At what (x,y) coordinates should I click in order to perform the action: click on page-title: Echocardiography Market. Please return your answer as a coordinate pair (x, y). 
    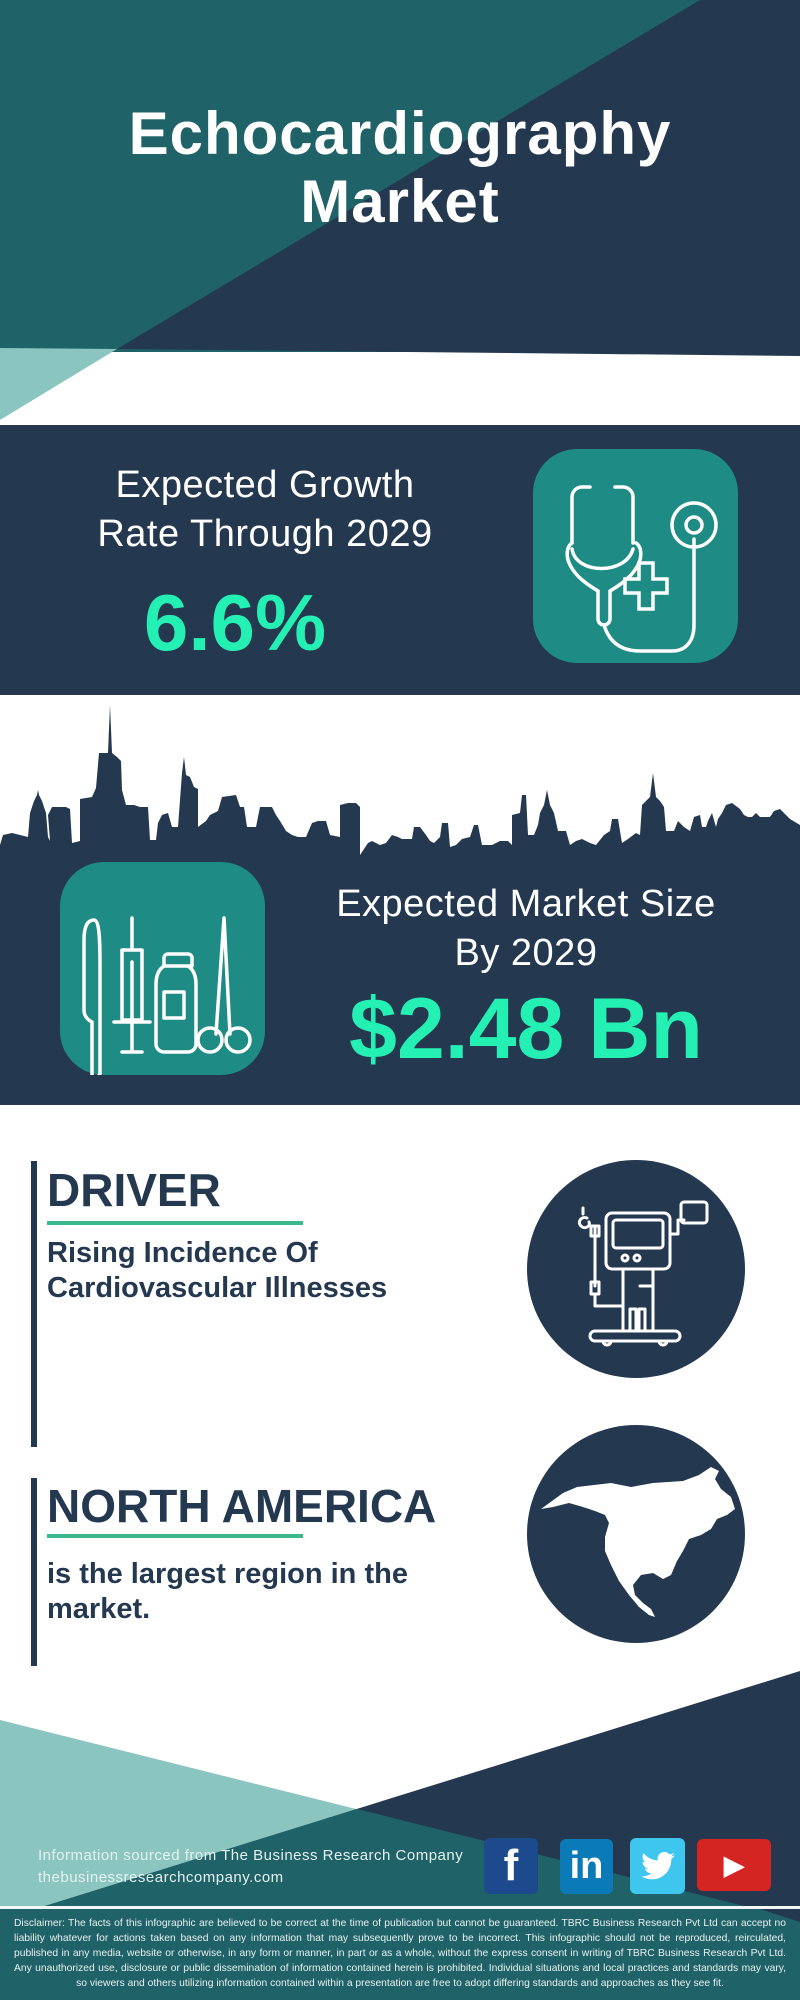
    Looking at the image, I should click on (400, 168).